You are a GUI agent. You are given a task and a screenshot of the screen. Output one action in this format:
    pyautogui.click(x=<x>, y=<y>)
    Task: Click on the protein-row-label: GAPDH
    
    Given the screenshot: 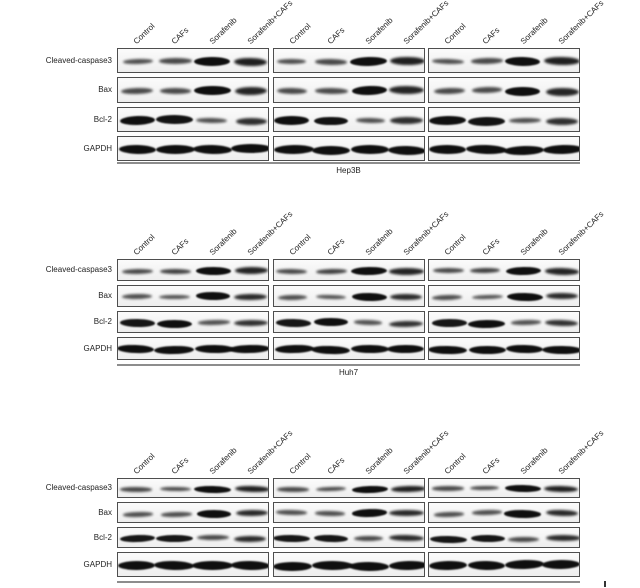 What is the action you would take?
    pyautogui.click(x=97, y=148)
    